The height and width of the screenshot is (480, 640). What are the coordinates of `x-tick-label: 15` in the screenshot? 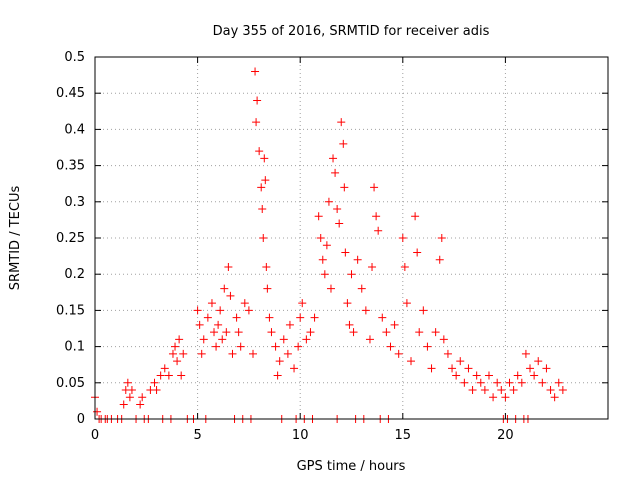 It's located at (403, 435).